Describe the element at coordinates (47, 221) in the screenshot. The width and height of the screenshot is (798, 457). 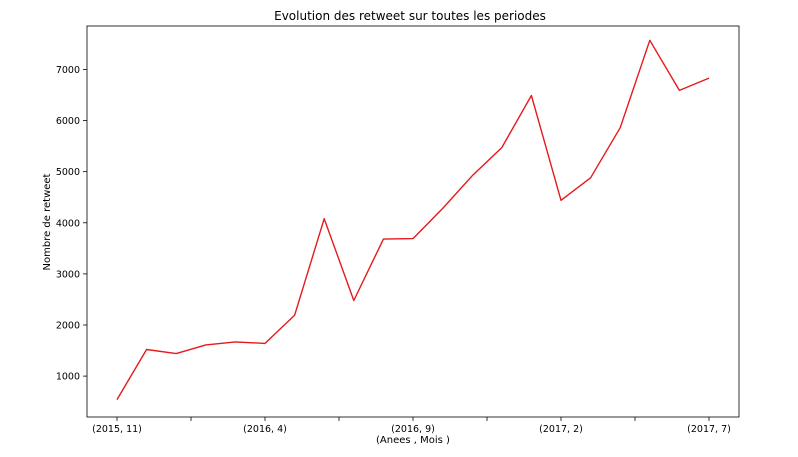
I see `y-axis-label: Nombre de retweet` at that location.